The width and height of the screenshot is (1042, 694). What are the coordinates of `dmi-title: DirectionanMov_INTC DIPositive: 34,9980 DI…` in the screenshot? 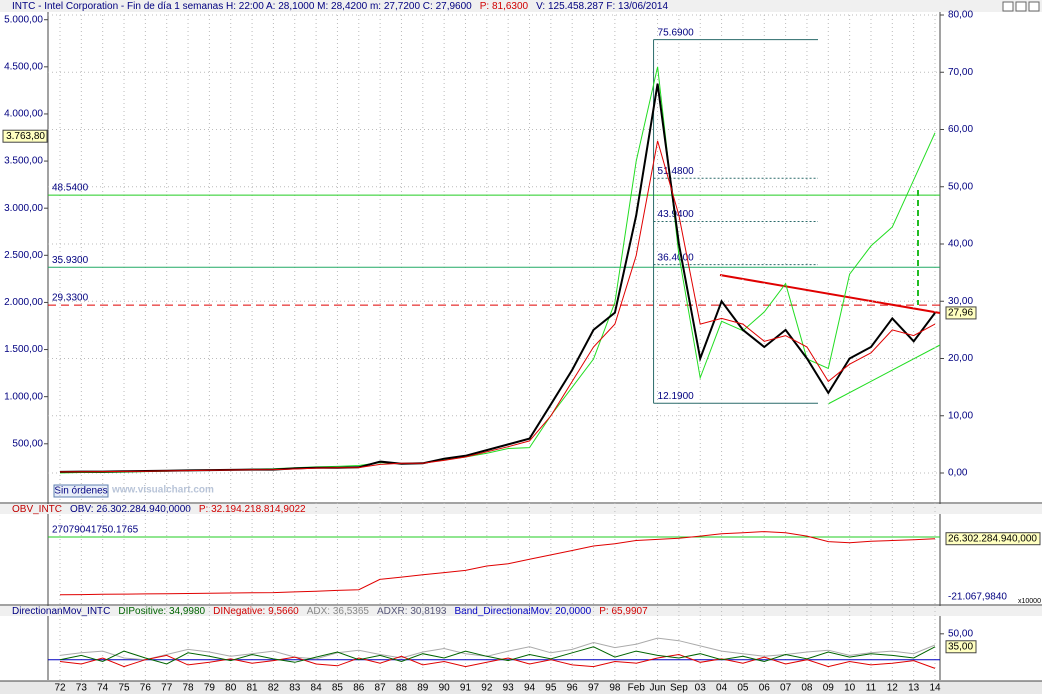 It's located at (330, 611).